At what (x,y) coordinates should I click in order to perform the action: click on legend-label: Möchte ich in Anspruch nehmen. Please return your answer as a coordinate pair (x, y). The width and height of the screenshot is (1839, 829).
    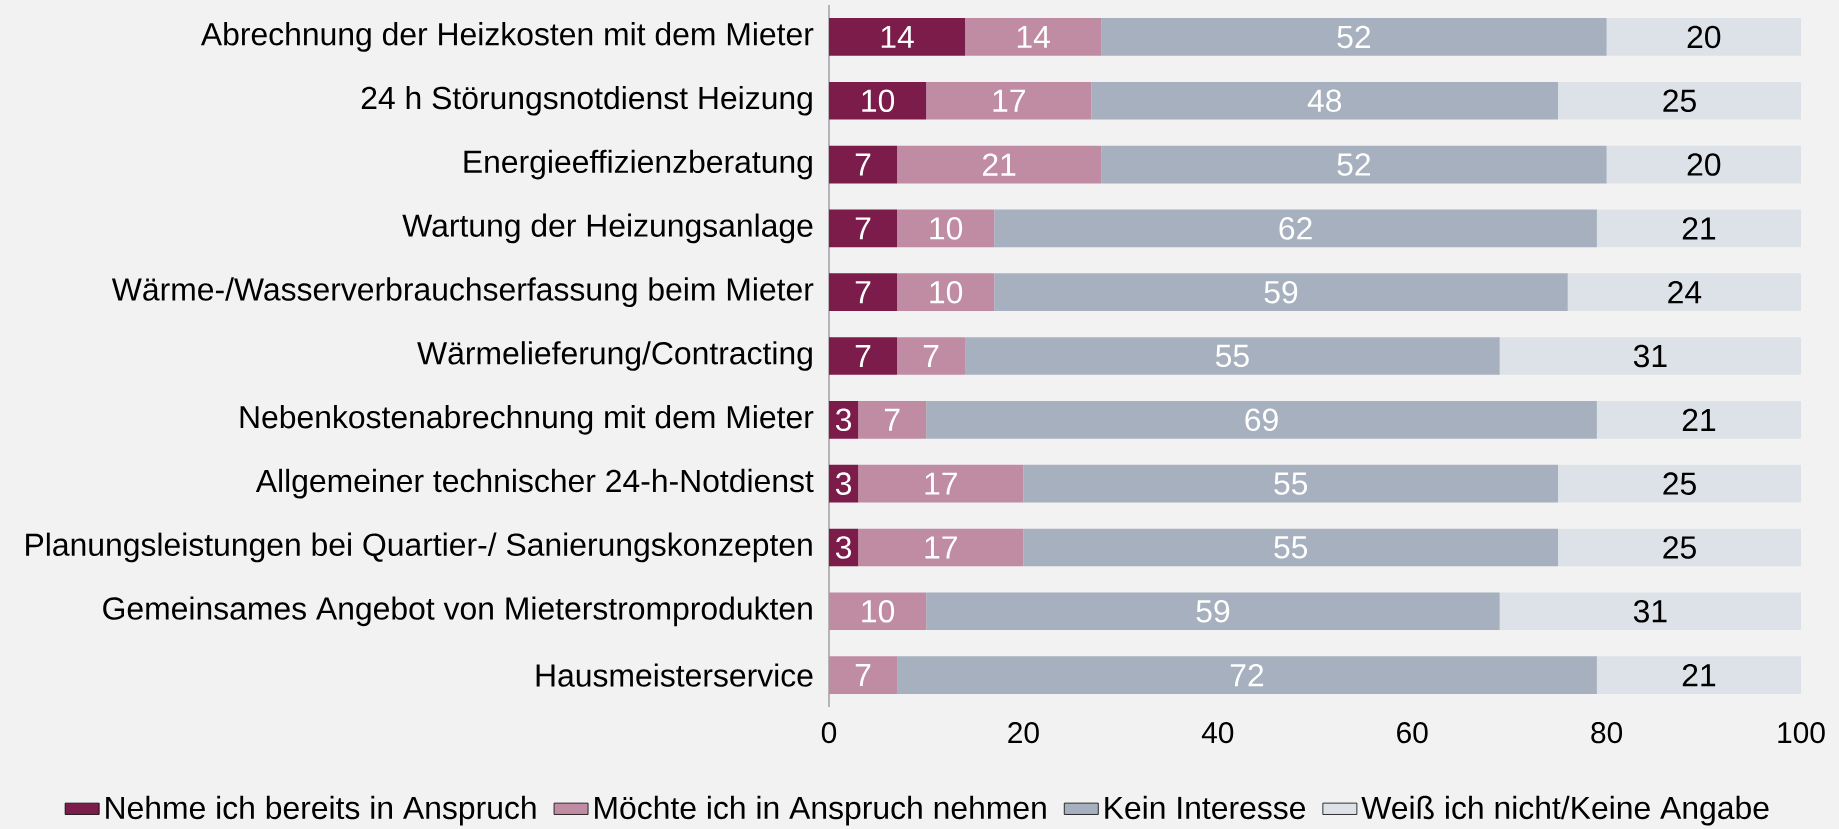
    Looking at the image, I should click on (820, 810).